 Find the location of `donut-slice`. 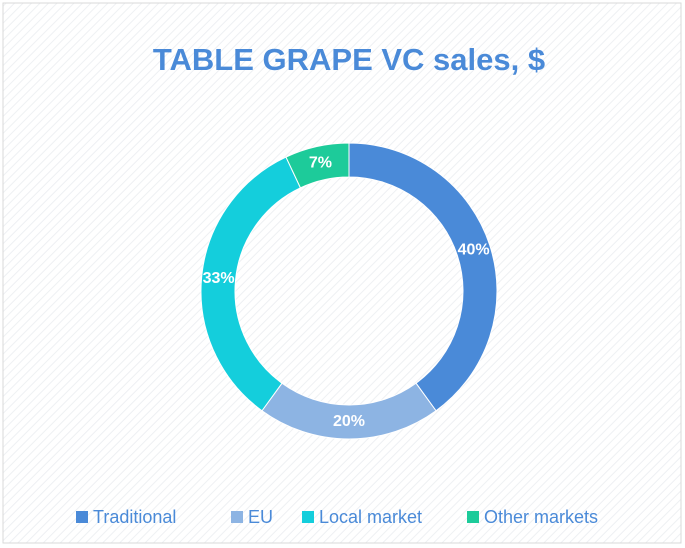

donut-slice is located at coordinates (317, 165).